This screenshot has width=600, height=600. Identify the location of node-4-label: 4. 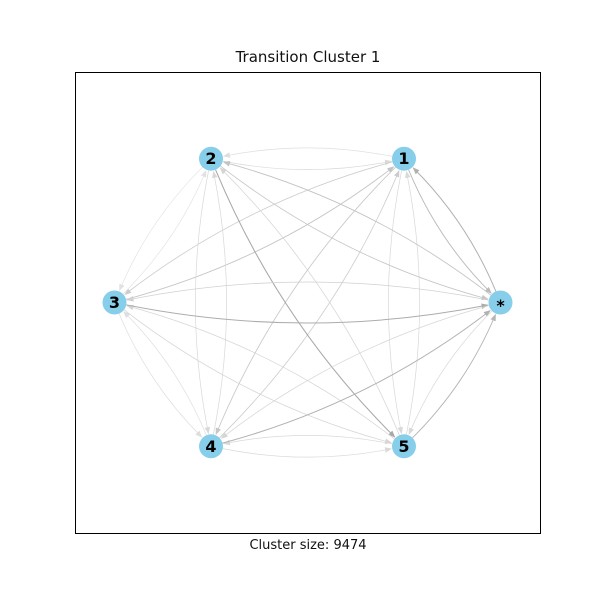
(210, 446).